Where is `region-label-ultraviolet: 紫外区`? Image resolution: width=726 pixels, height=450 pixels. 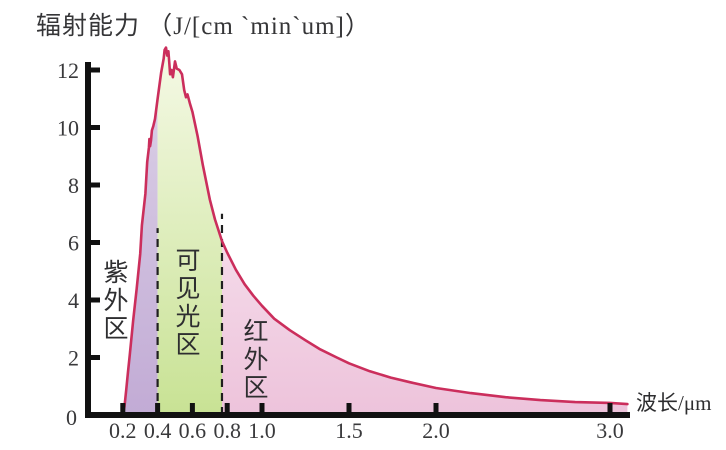
region-label-ultraviolet: 紫外区 is located at coordinates (113, 301).